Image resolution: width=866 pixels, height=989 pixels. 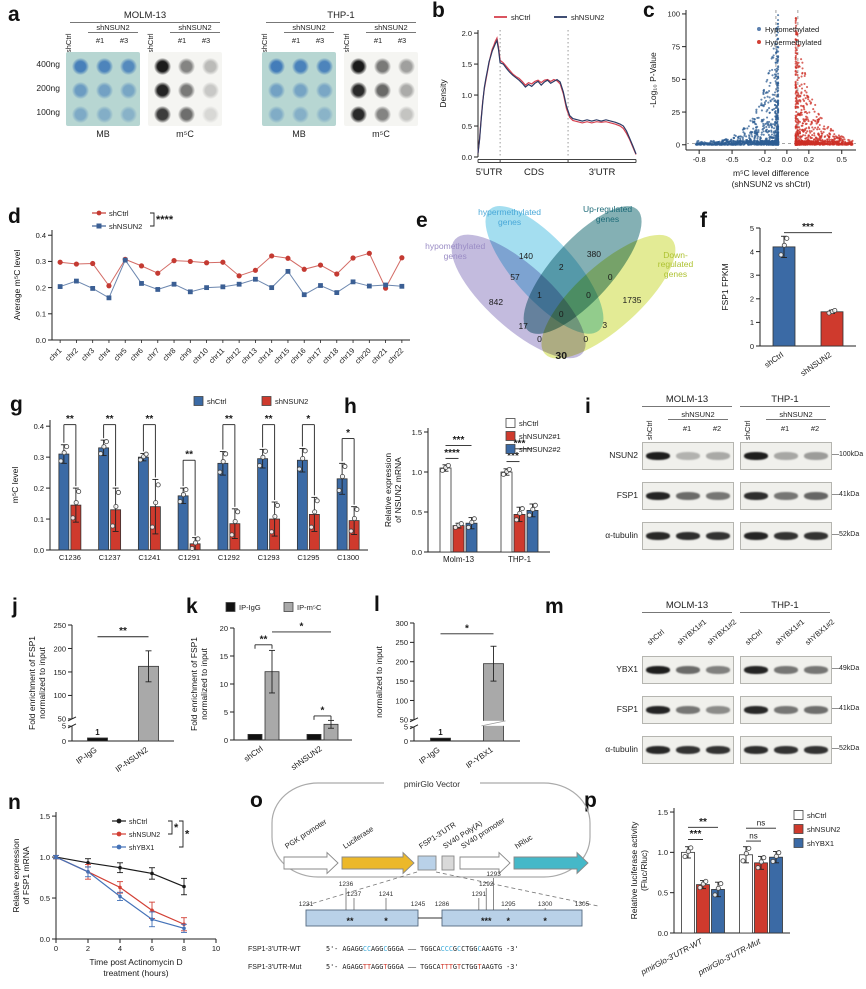 I want to click on svg-text: Density, so click(x=443, y=93).